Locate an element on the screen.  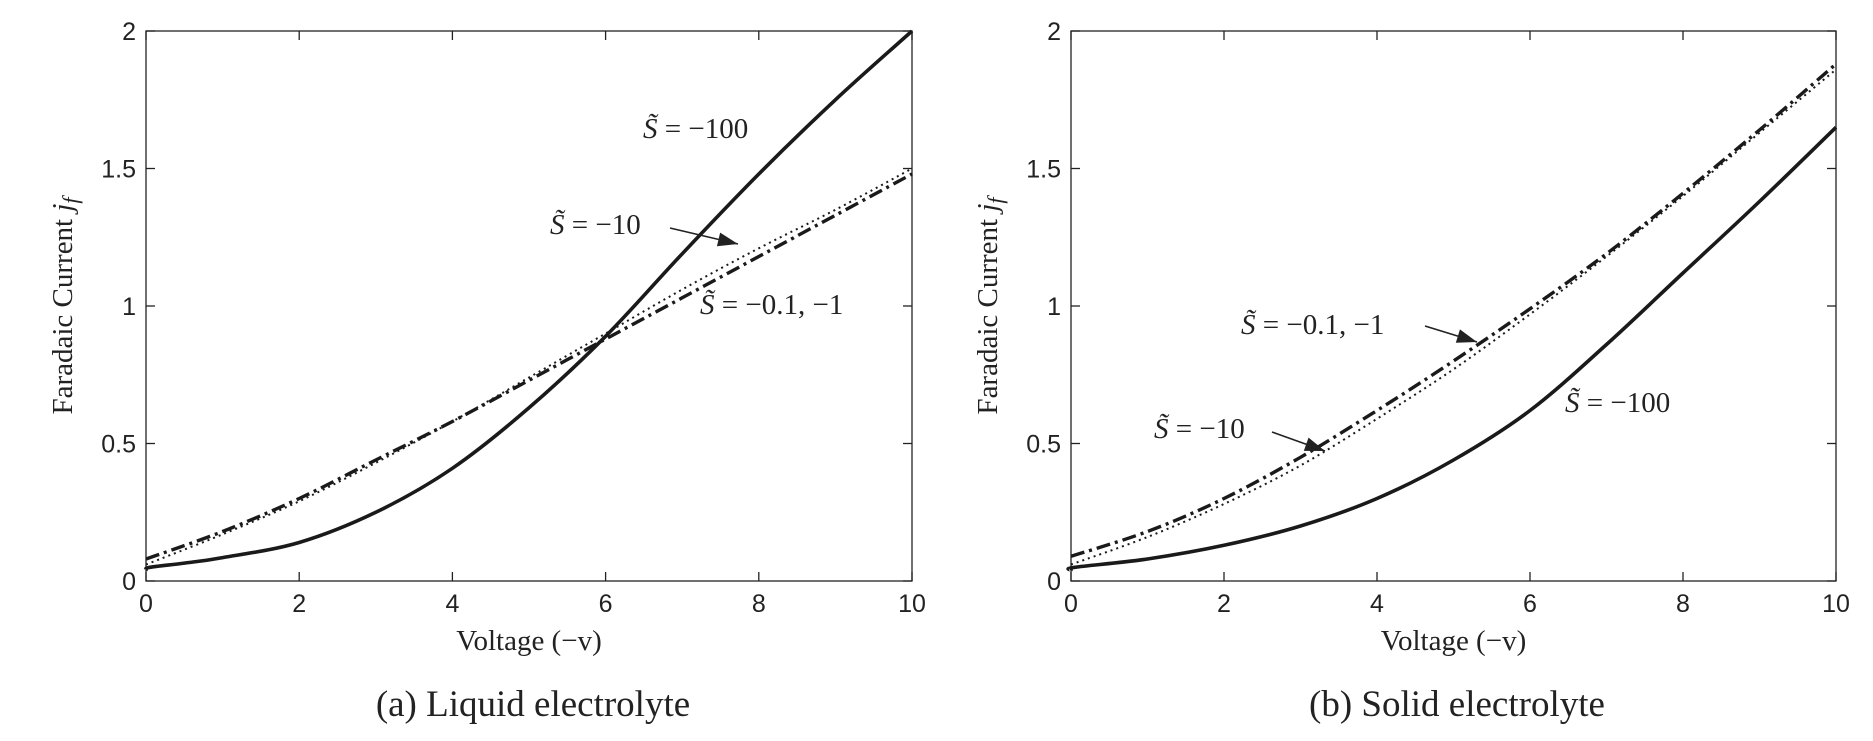
panel-caption: (b) Solid electrolyte is located at coordinates (1457, 704).